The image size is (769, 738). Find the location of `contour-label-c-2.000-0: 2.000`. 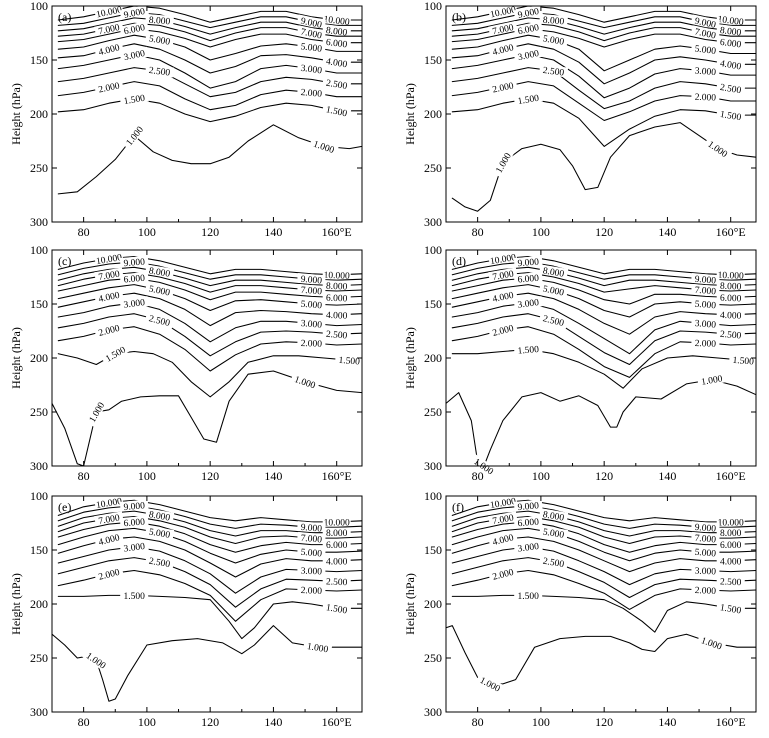

contour-label-c-2.000-0: 2.000 is located at coordinates (109, 331).